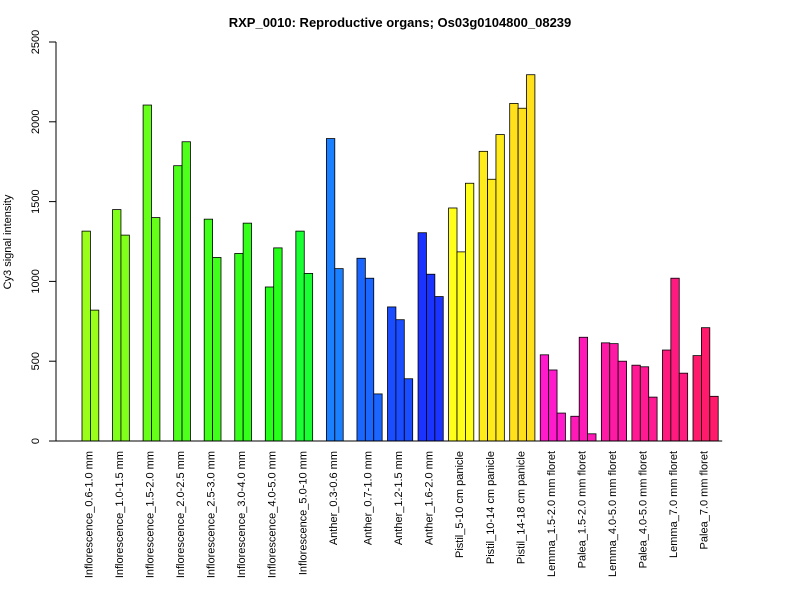 This screenshot has width=800, height=600. I want to click on y-axis-label: Cy3 signal intensity, so click(8, 241).